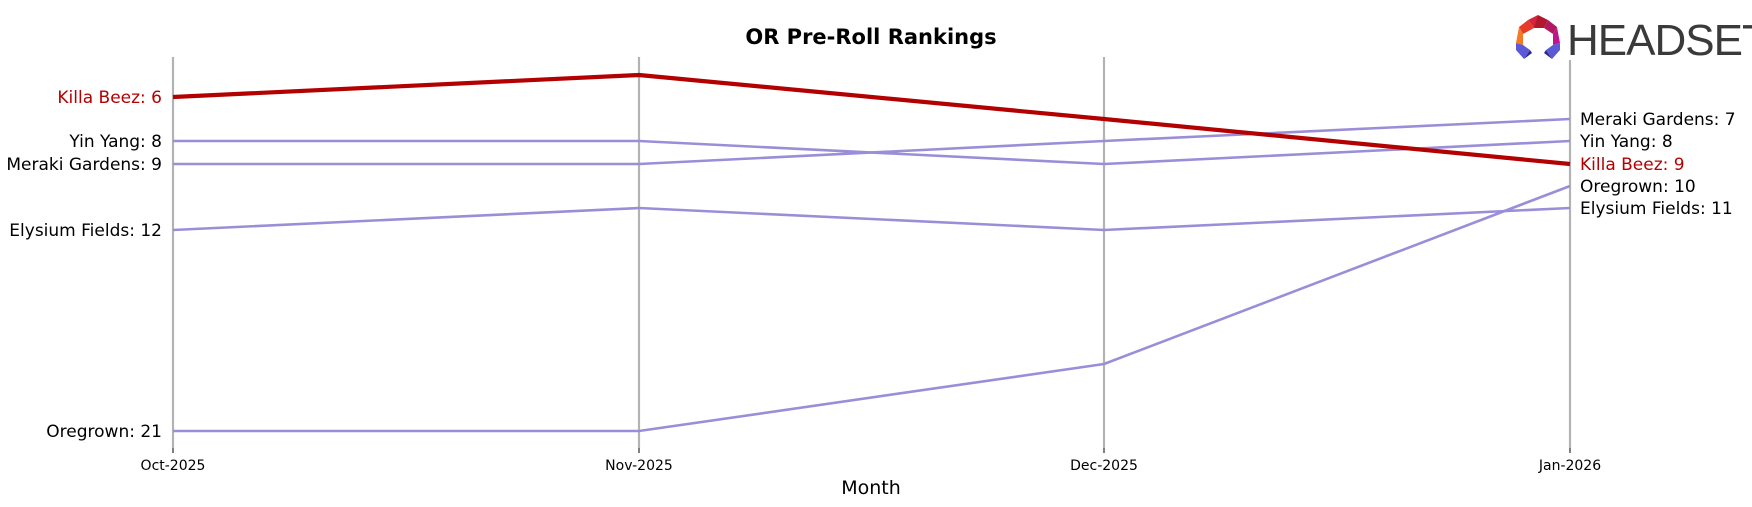  Describe the element at coordinates (871, 450) in the screenshot. I see `x-ticks` at that location.